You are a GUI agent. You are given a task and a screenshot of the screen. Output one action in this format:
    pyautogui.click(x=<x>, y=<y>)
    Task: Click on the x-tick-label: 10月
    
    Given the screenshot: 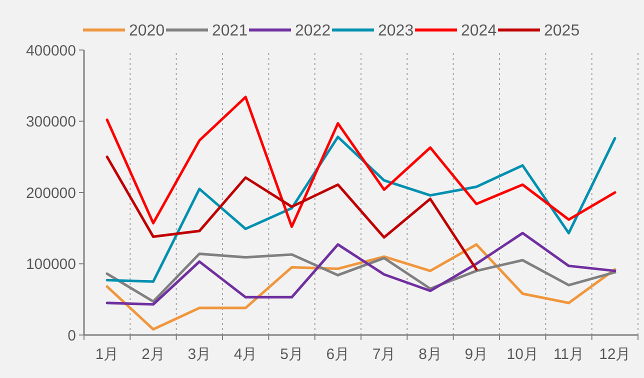 What is the action you would take?
    pyautogui.click(x=522, y=354)
    